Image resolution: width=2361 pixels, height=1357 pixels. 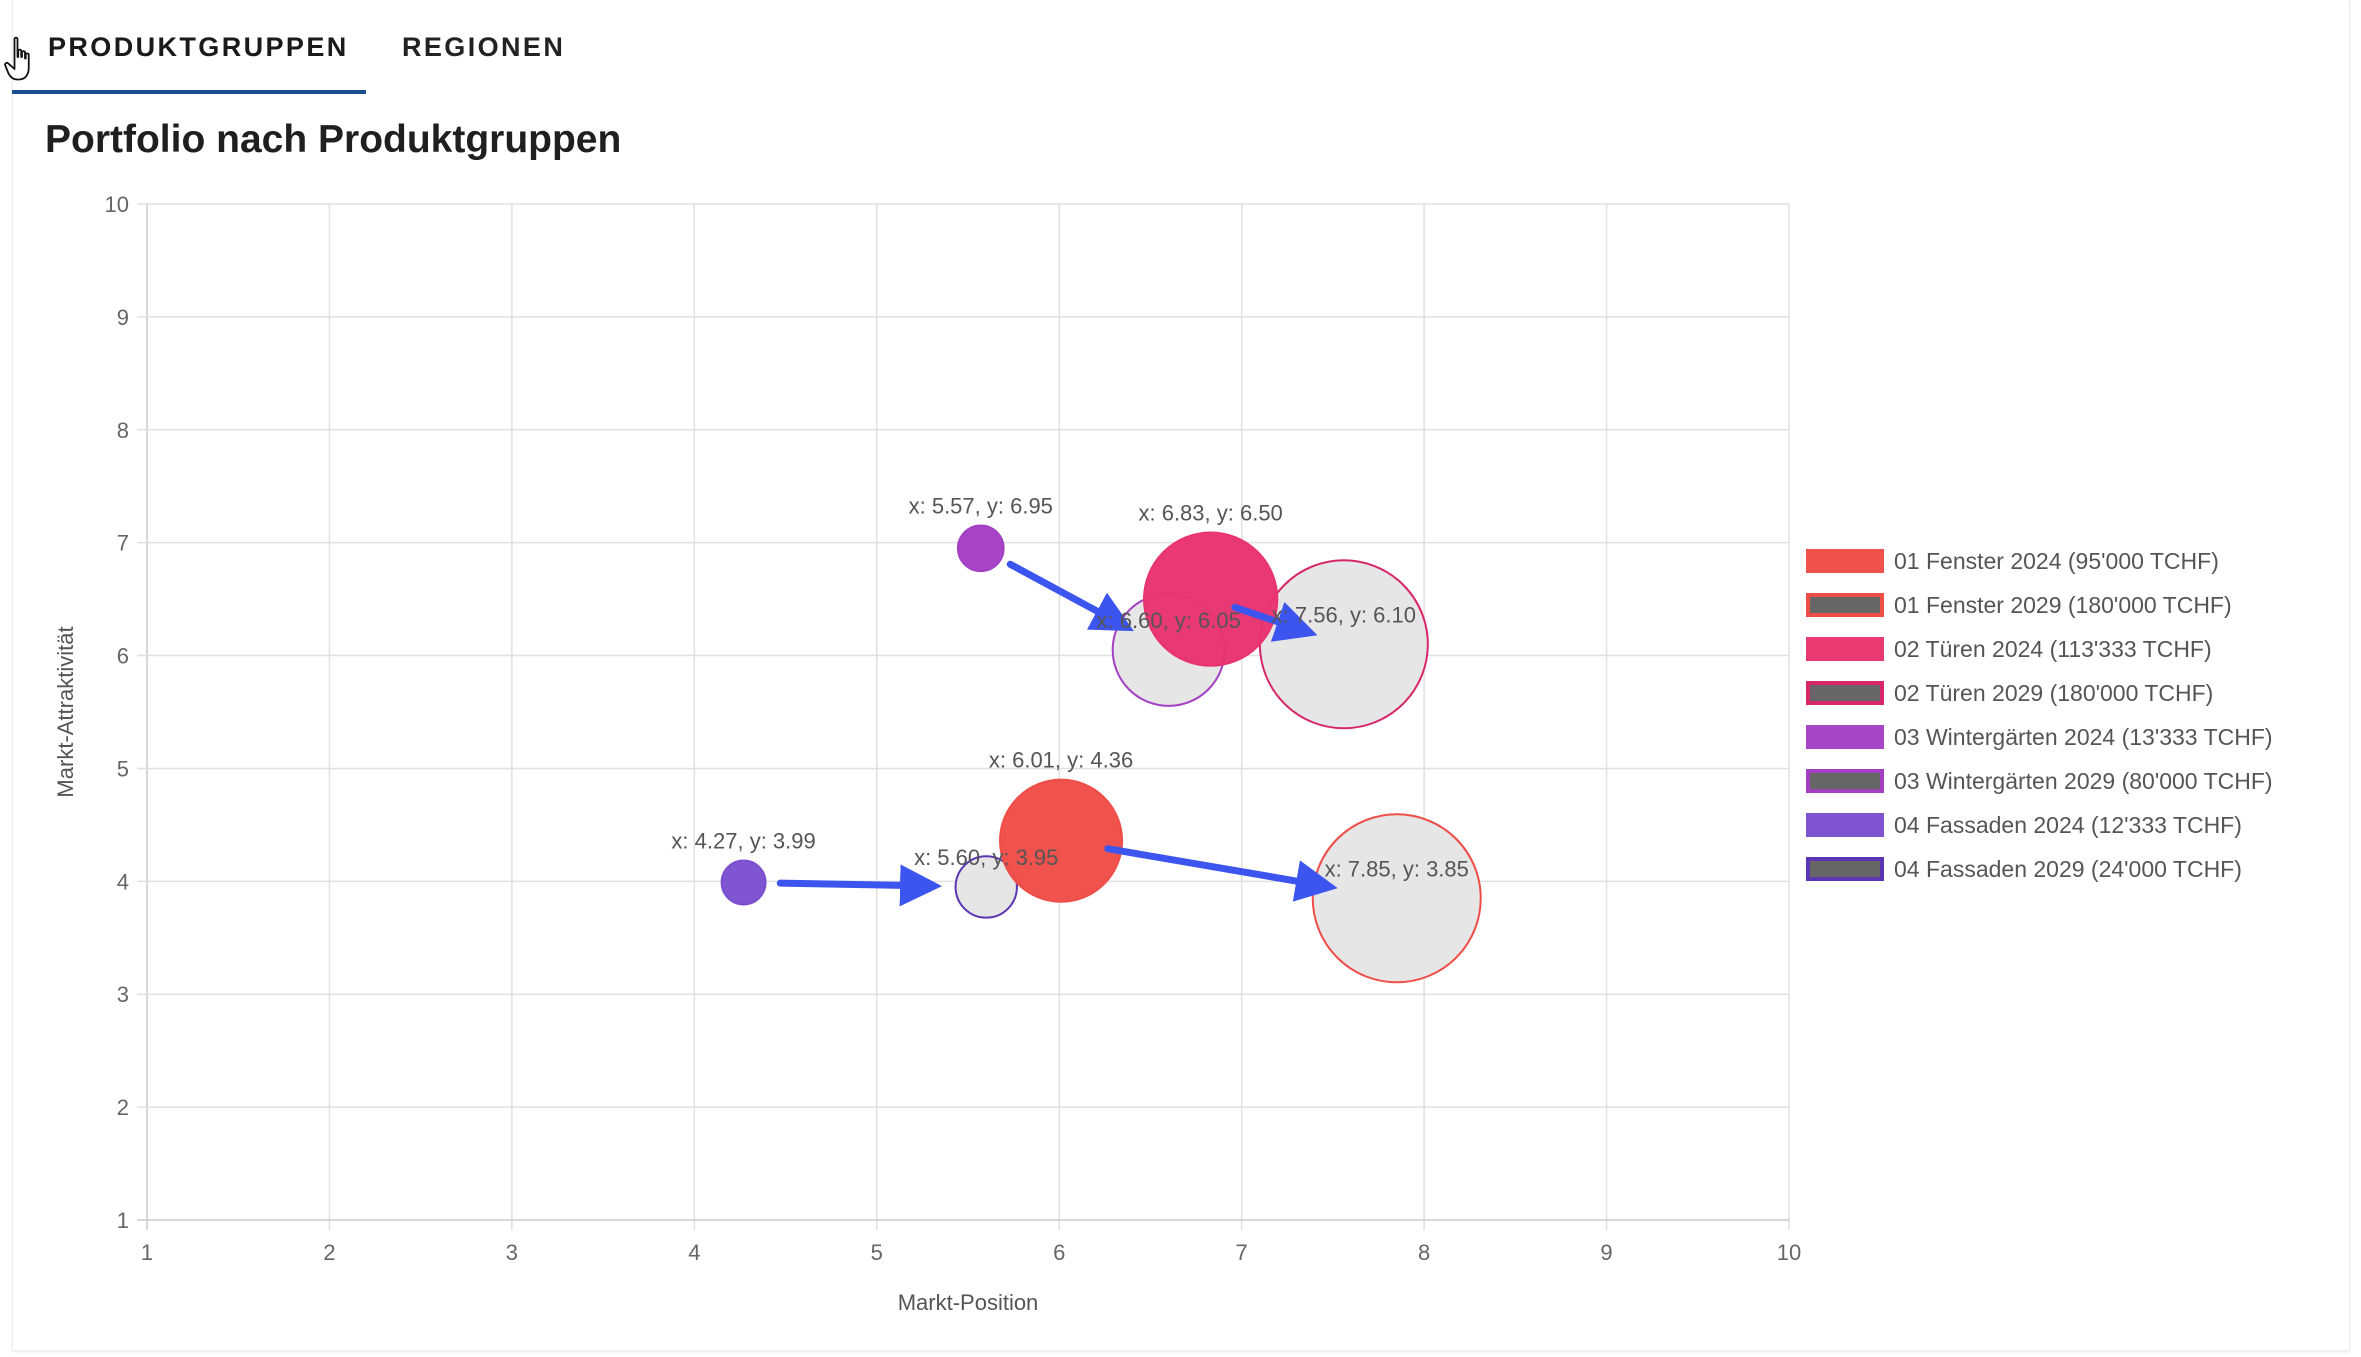 I want to click on point-label: x: 6.01, y: 4.36, so click(x=1061, y=760).